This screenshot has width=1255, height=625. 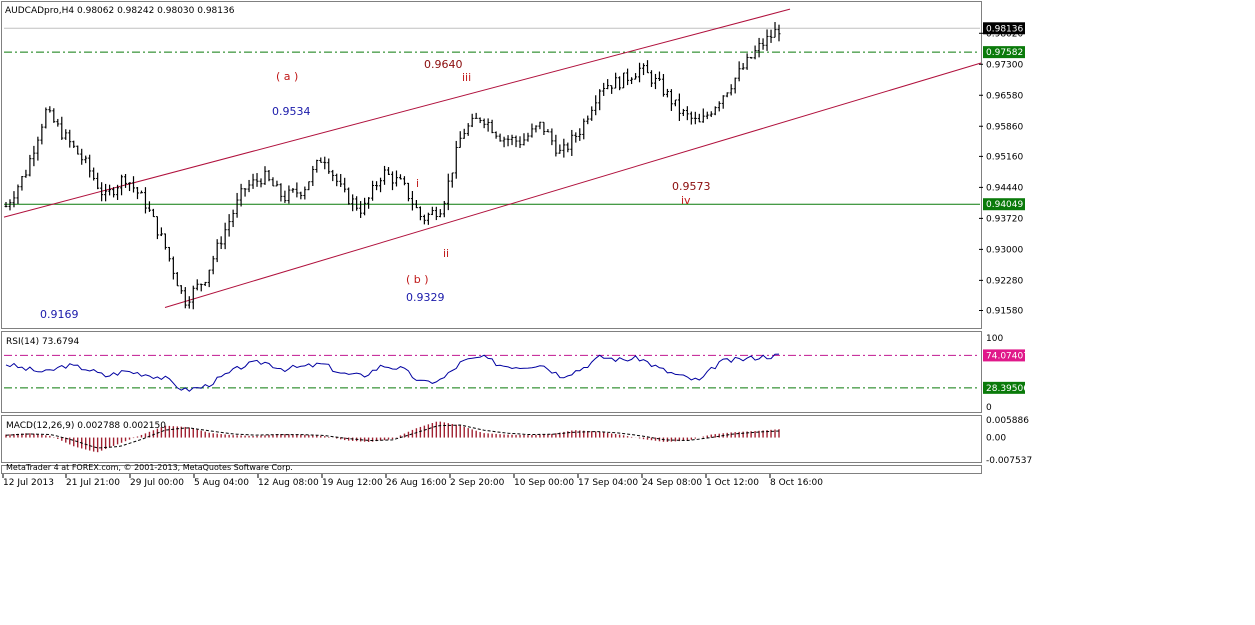 What do you see at coordinates (1009, 461) in the screenshot?
I see `macd-tick-label: -0.007537` at bounding box center [1009, 461].